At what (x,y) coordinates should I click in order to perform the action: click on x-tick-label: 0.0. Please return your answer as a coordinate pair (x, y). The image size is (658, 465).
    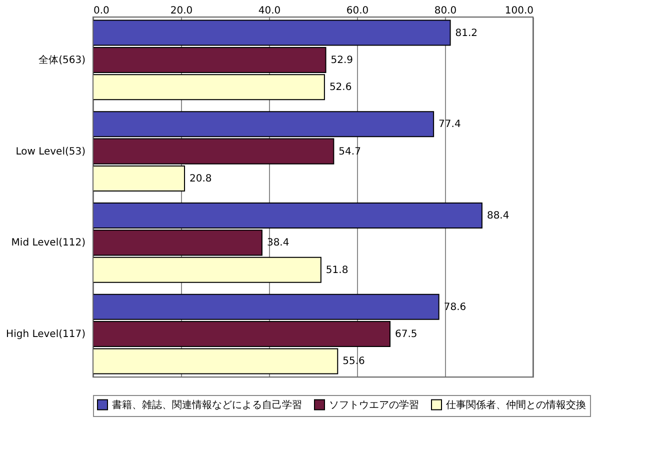
    Looking at the image, I should click on (102, 11).